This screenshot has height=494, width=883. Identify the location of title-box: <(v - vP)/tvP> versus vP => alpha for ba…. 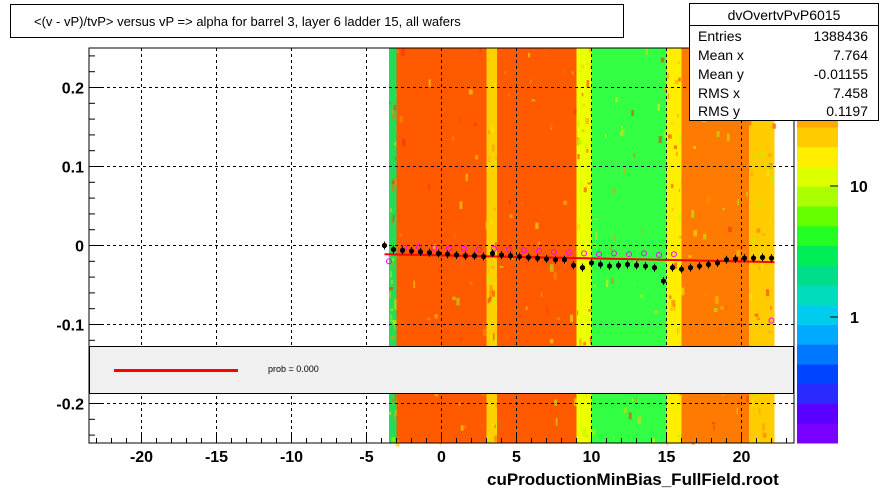
(317, 21).